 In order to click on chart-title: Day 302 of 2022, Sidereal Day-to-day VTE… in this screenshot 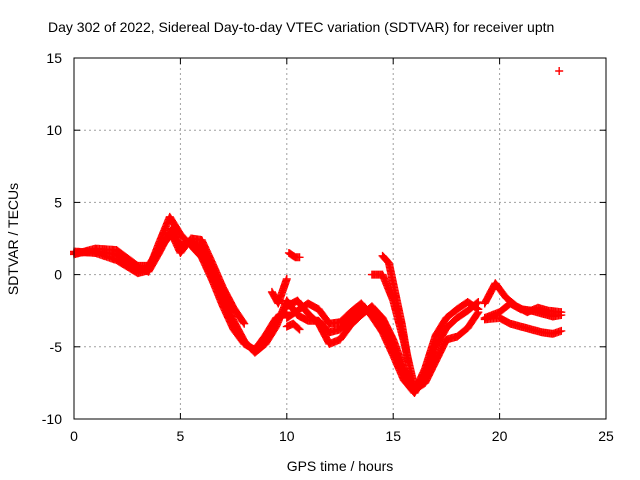, I will do `click(301, 27)`.